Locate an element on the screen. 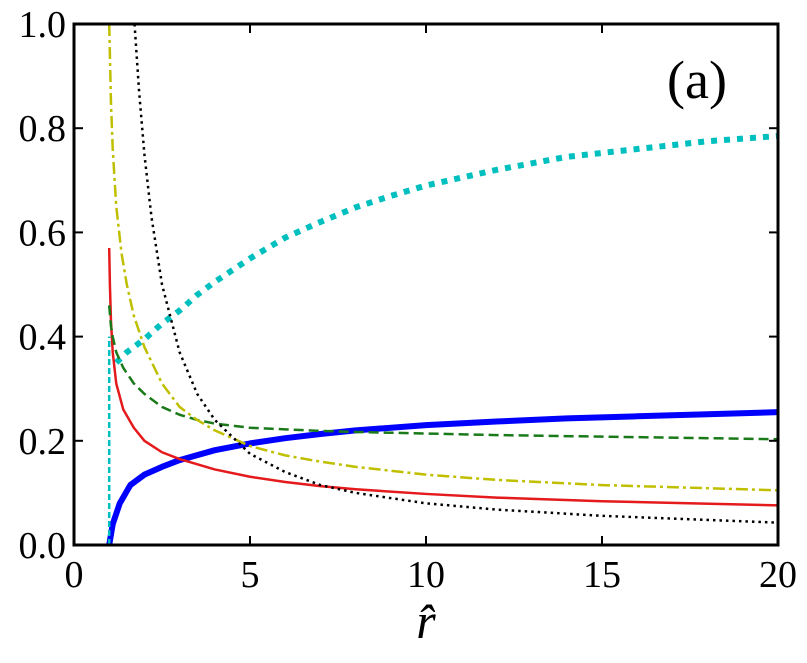  panel-label: (a) is located at coordinates (697, 80).